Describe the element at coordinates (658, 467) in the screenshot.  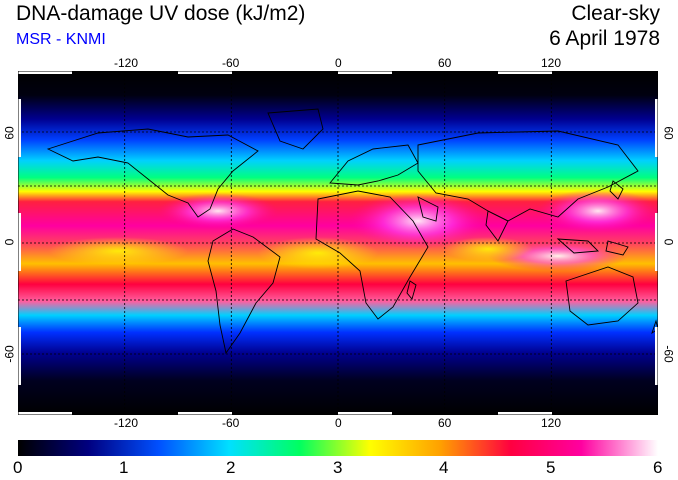
I see `colorbar-label-6: 6` at that location.